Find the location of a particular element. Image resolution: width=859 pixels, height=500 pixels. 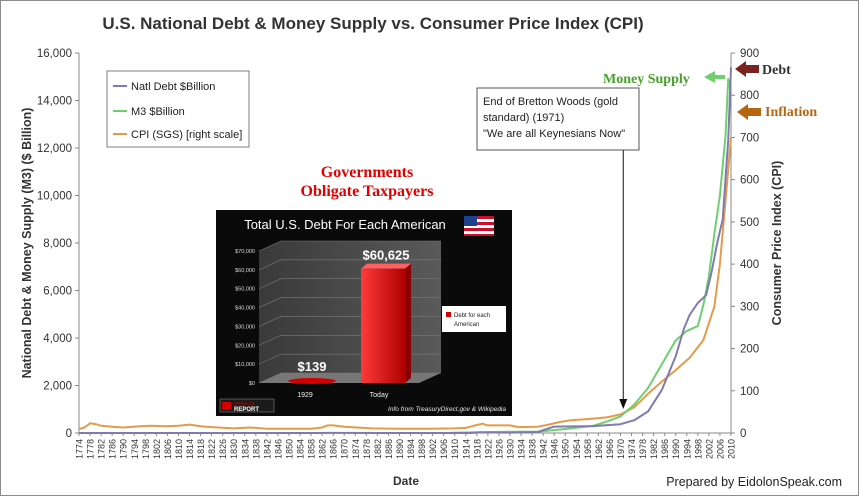

x-tick-label: 1774 is located at coordinates (80, 449).